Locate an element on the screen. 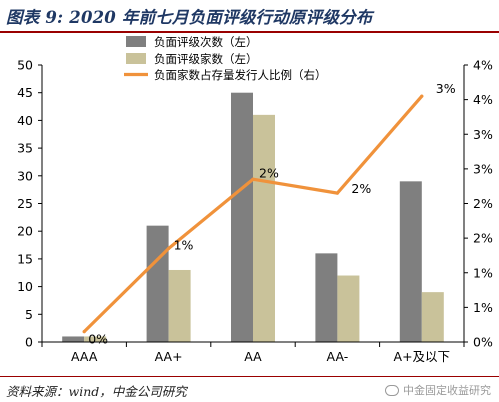 The image size is (499, 402). left-tick-label: 25 is located at coordinates (25, 203).